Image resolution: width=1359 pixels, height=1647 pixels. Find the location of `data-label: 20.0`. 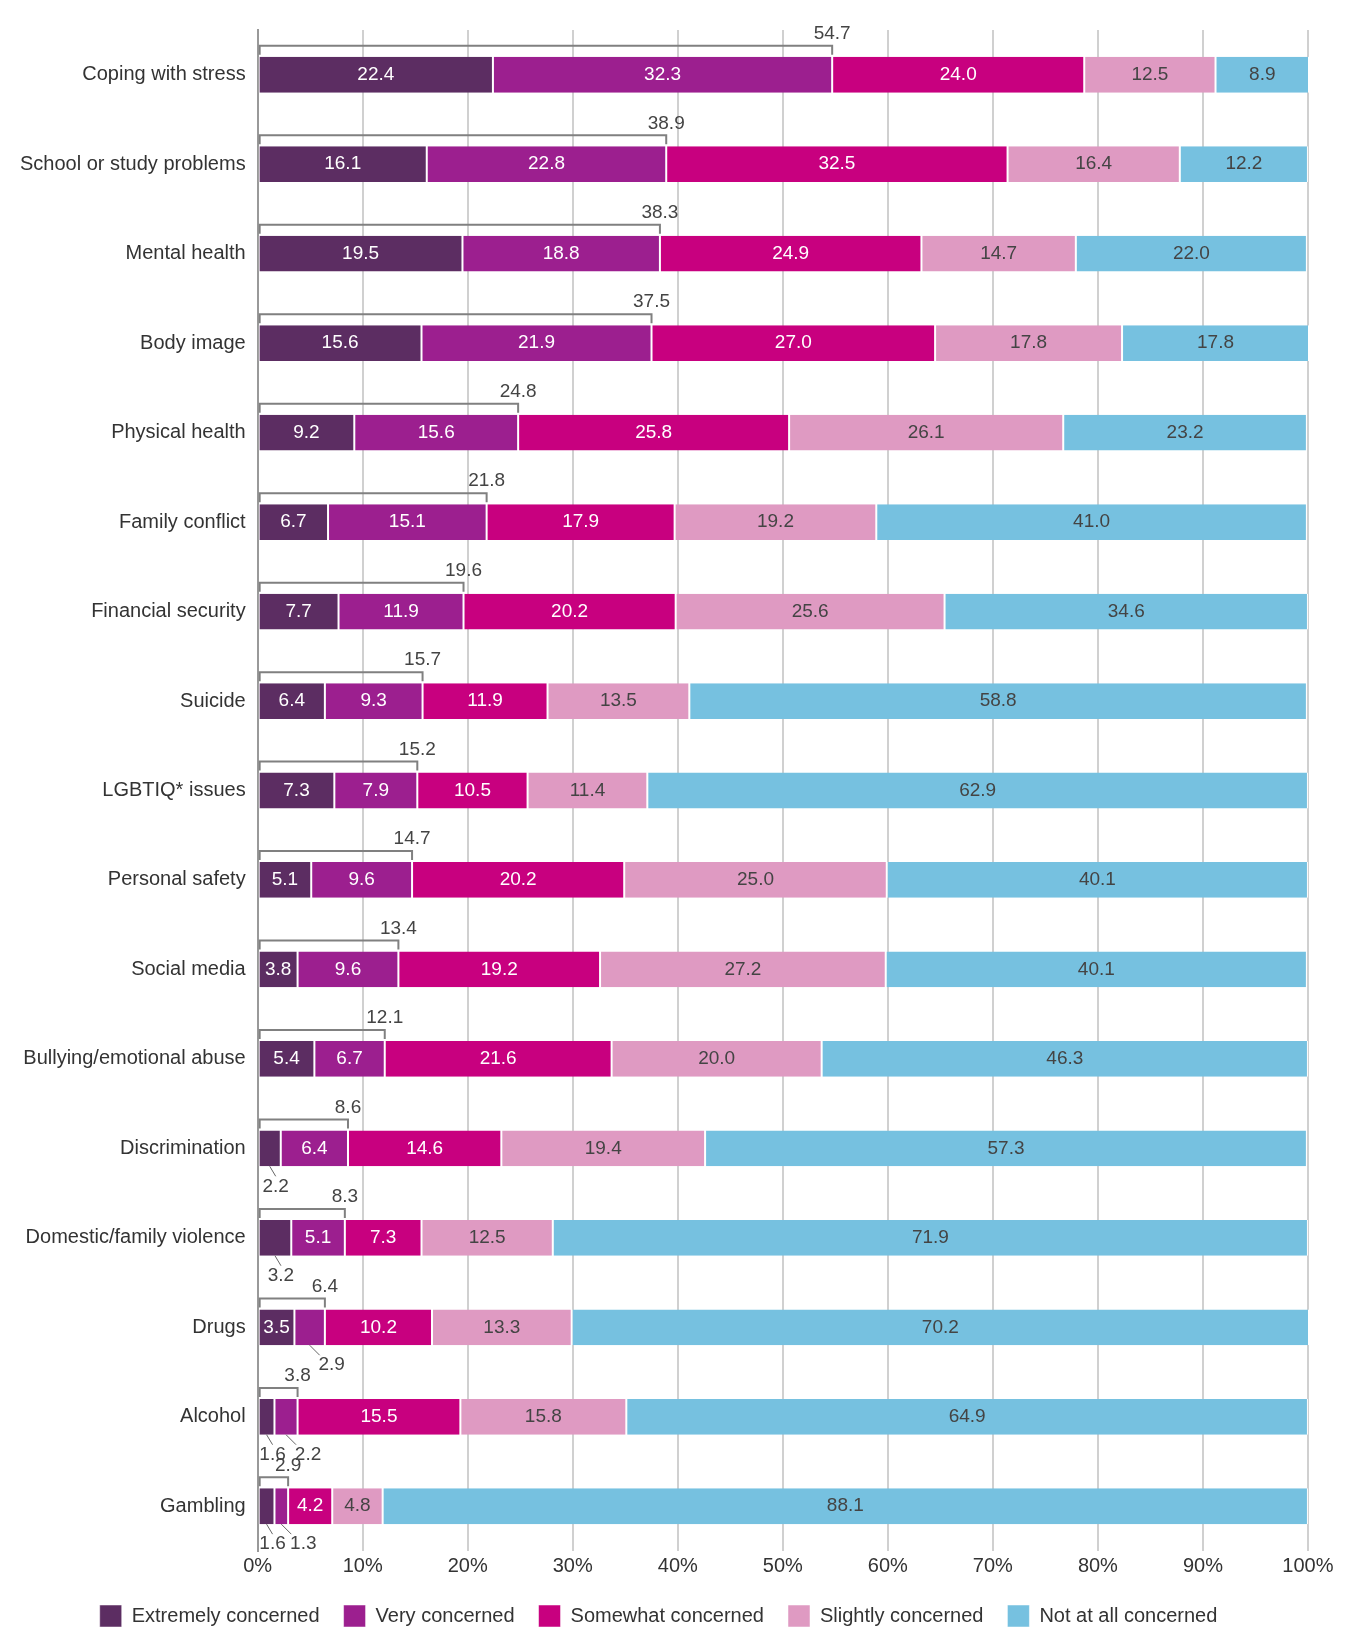

data-label: 20.0 is located at coordinates (717, 1058).